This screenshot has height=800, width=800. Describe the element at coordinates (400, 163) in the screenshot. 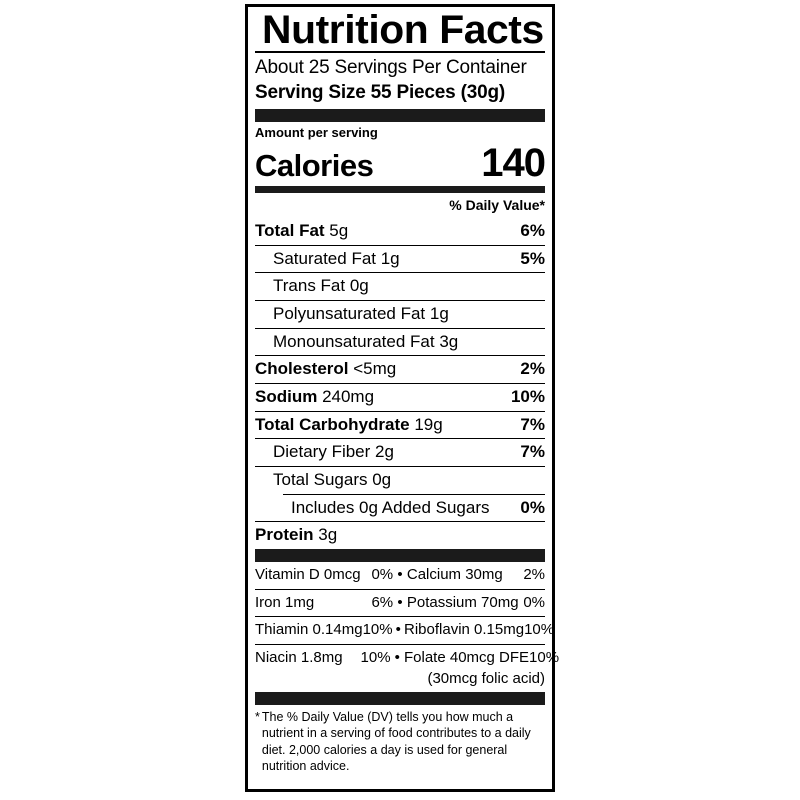

I see `calories-row: Calories 140` at that location.